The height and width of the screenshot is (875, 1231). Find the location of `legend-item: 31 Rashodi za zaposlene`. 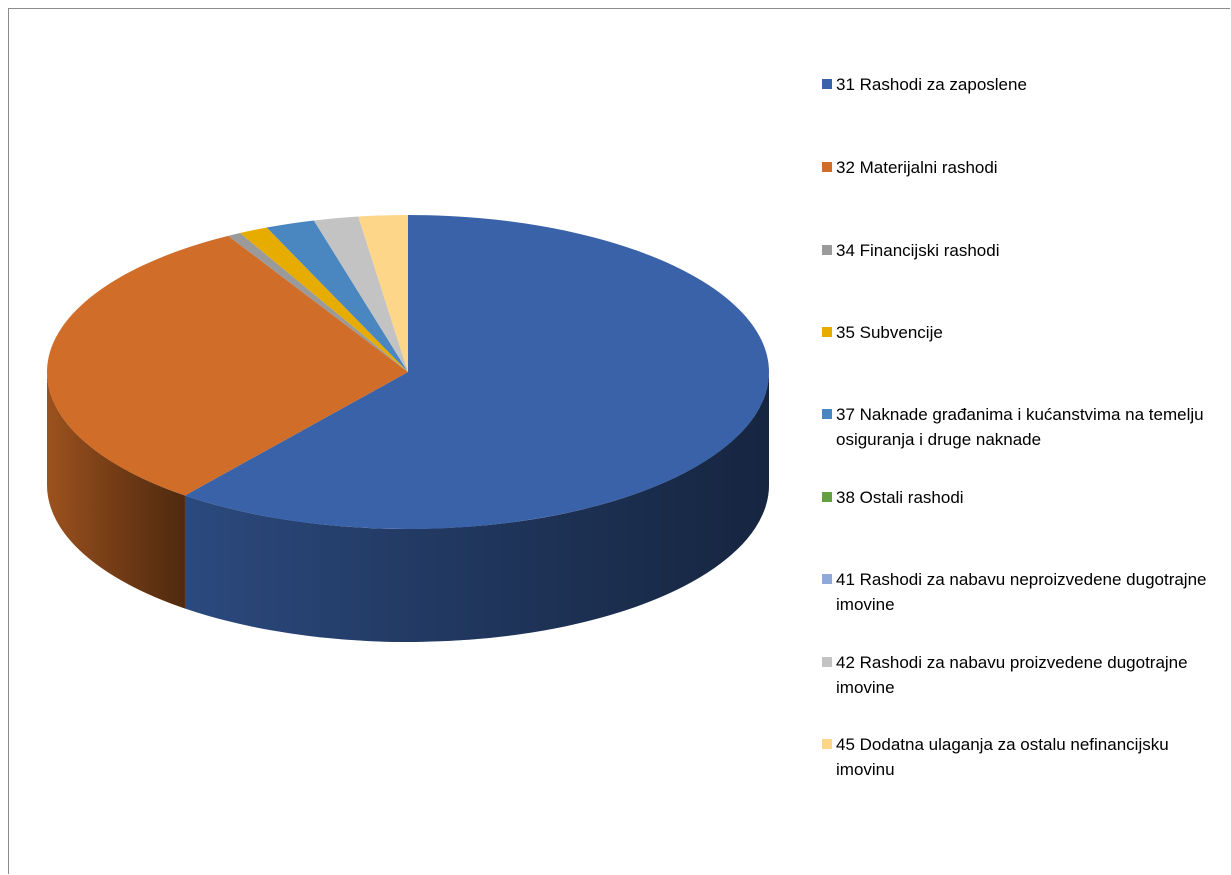

legend-item: 31 Rashodi za zaposlene is located at coordinates (1022, 84).